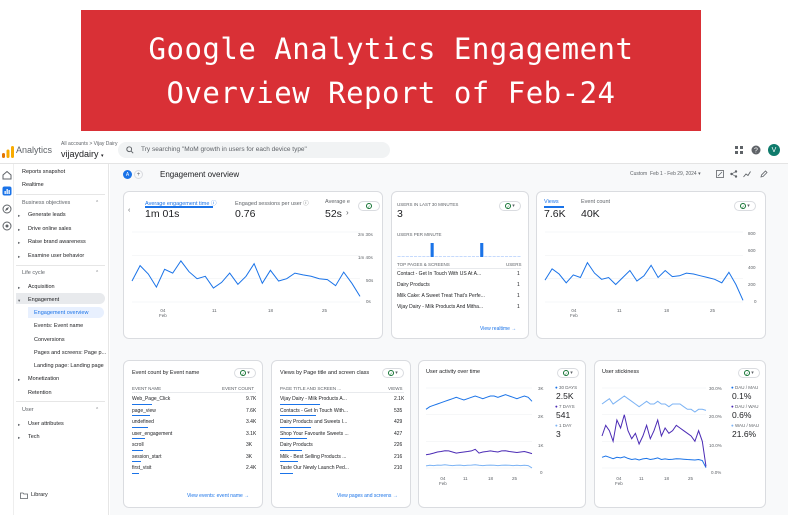  Describe the element at coordinates (147, 456) in the screenshot. I see `table-row: session_start` at that location.